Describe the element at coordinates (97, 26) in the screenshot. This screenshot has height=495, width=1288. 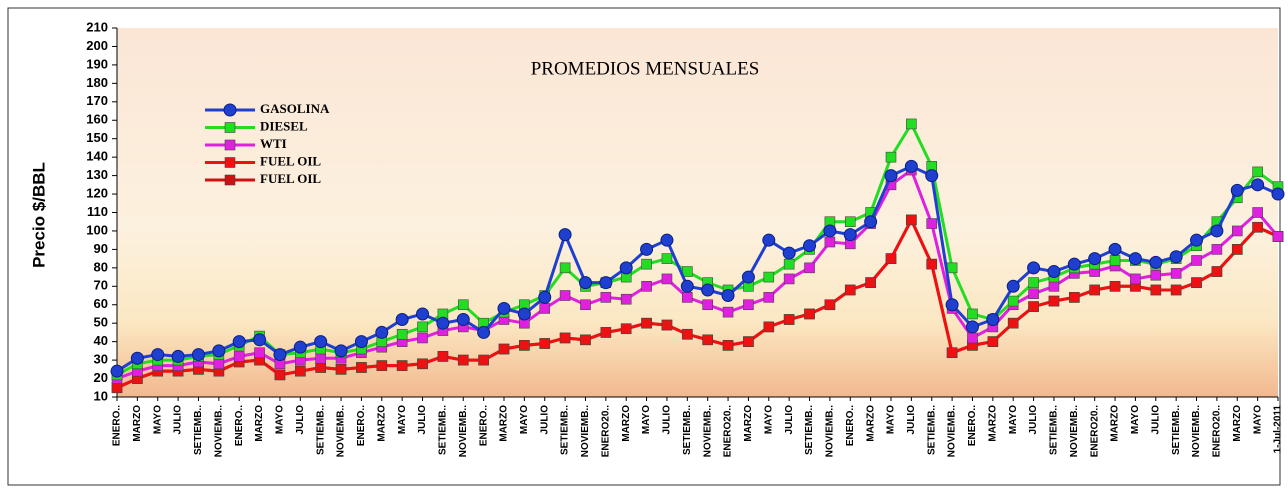
I see `y-tick-label: 210` at that location.